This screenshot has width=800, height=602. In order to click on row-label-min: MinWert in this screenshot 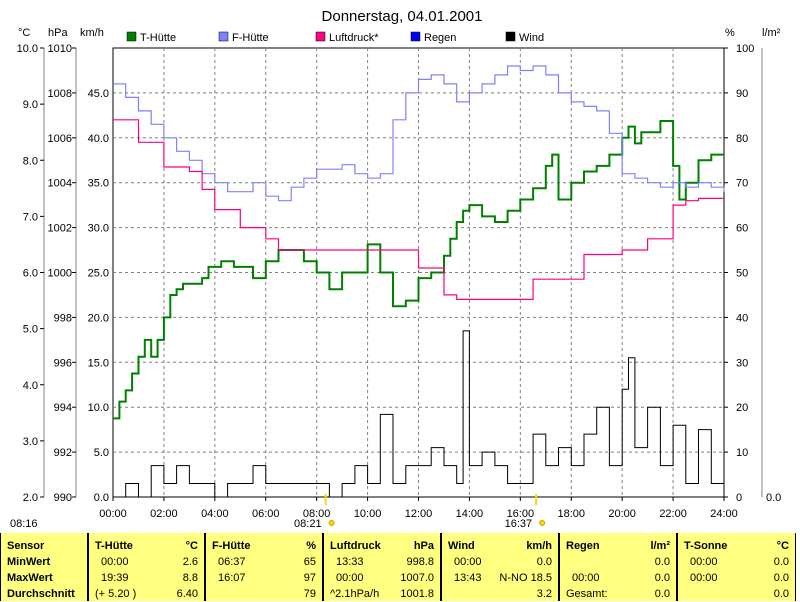, I will do `click(29, 562)`.